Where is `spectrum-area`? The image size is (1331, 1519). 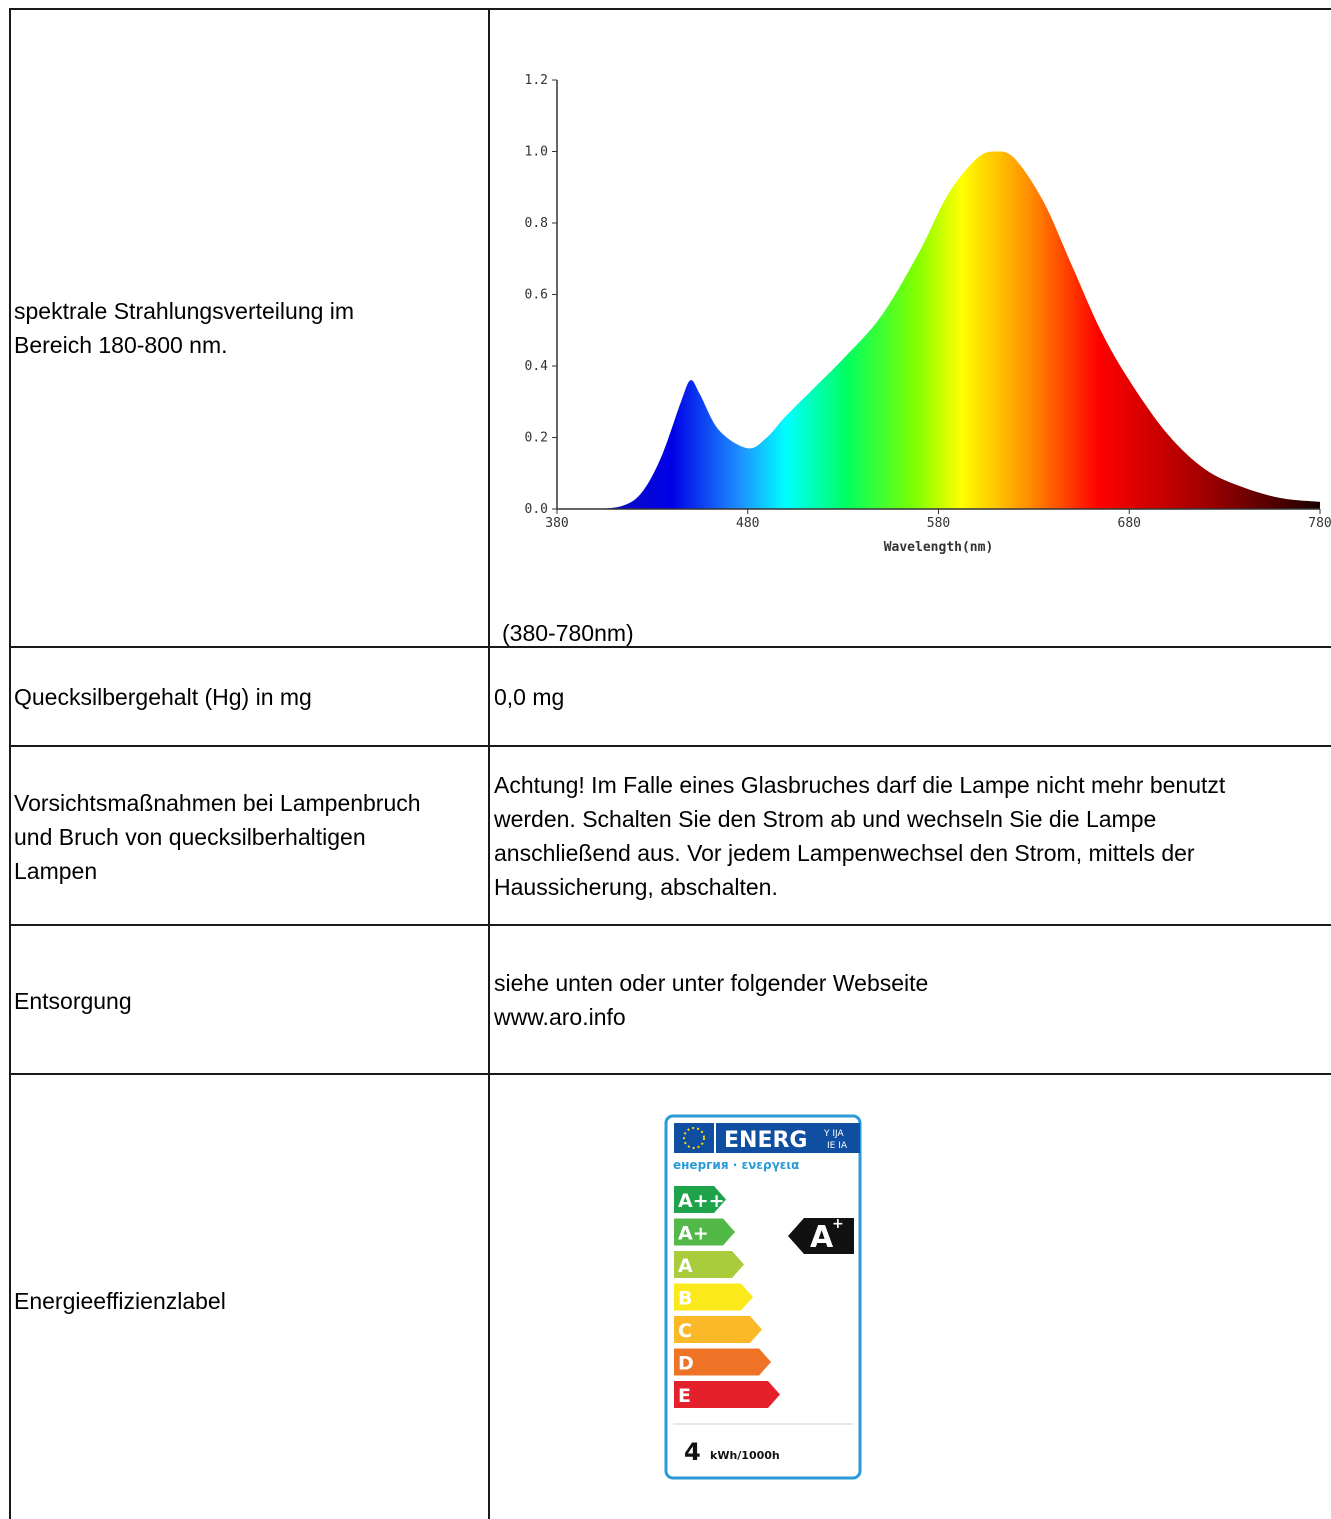
spectrum-area is located at coordinates (938, 330).